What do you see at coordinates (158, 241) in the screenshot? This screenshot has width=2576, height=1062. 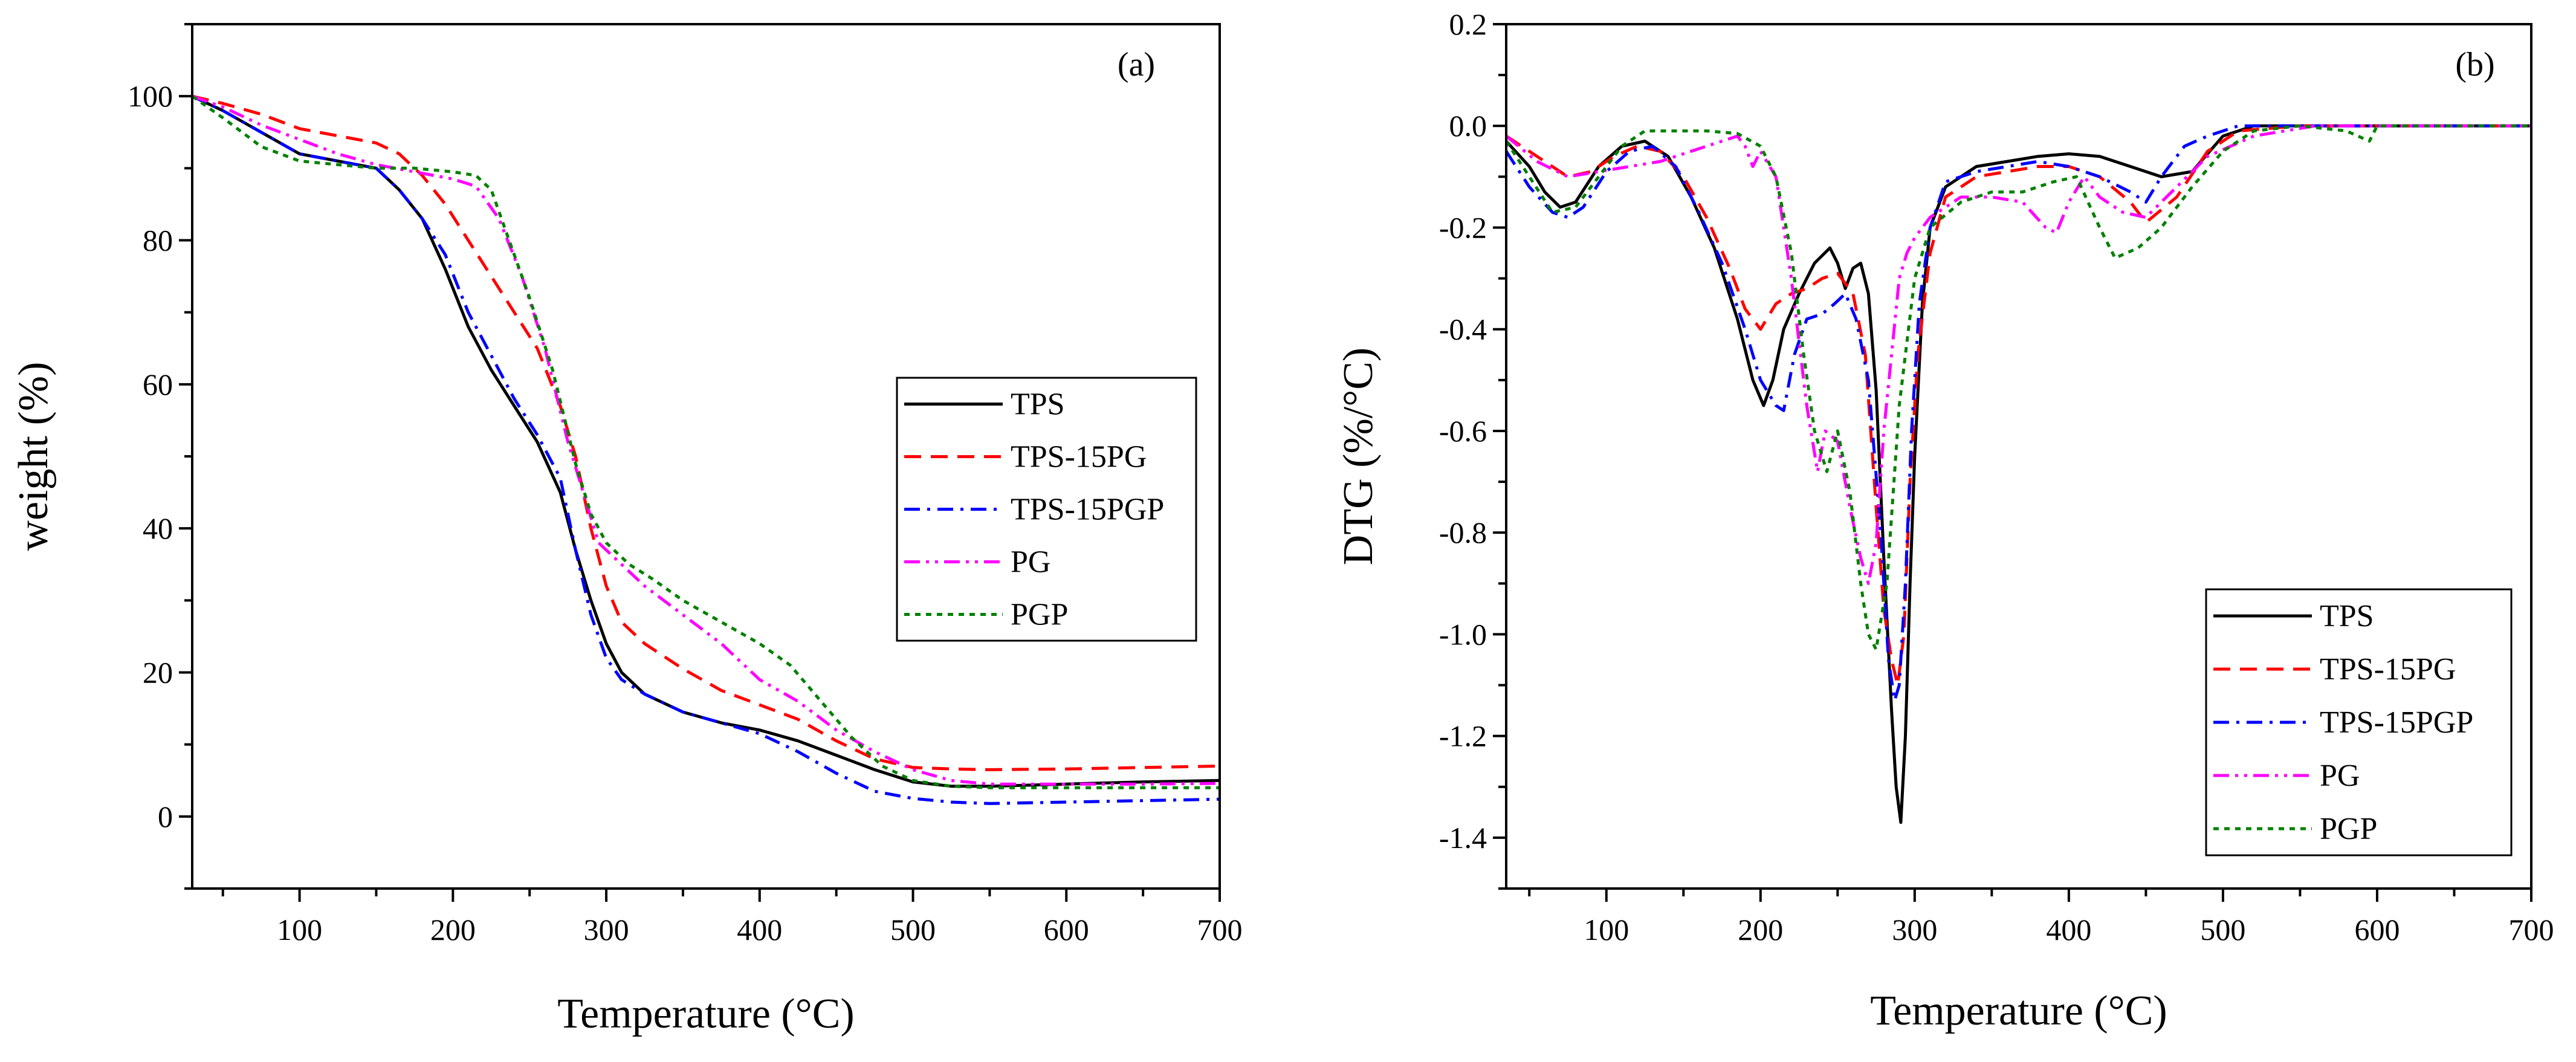 I see `y-tick-label: 80` at bounding box center [158, 241].